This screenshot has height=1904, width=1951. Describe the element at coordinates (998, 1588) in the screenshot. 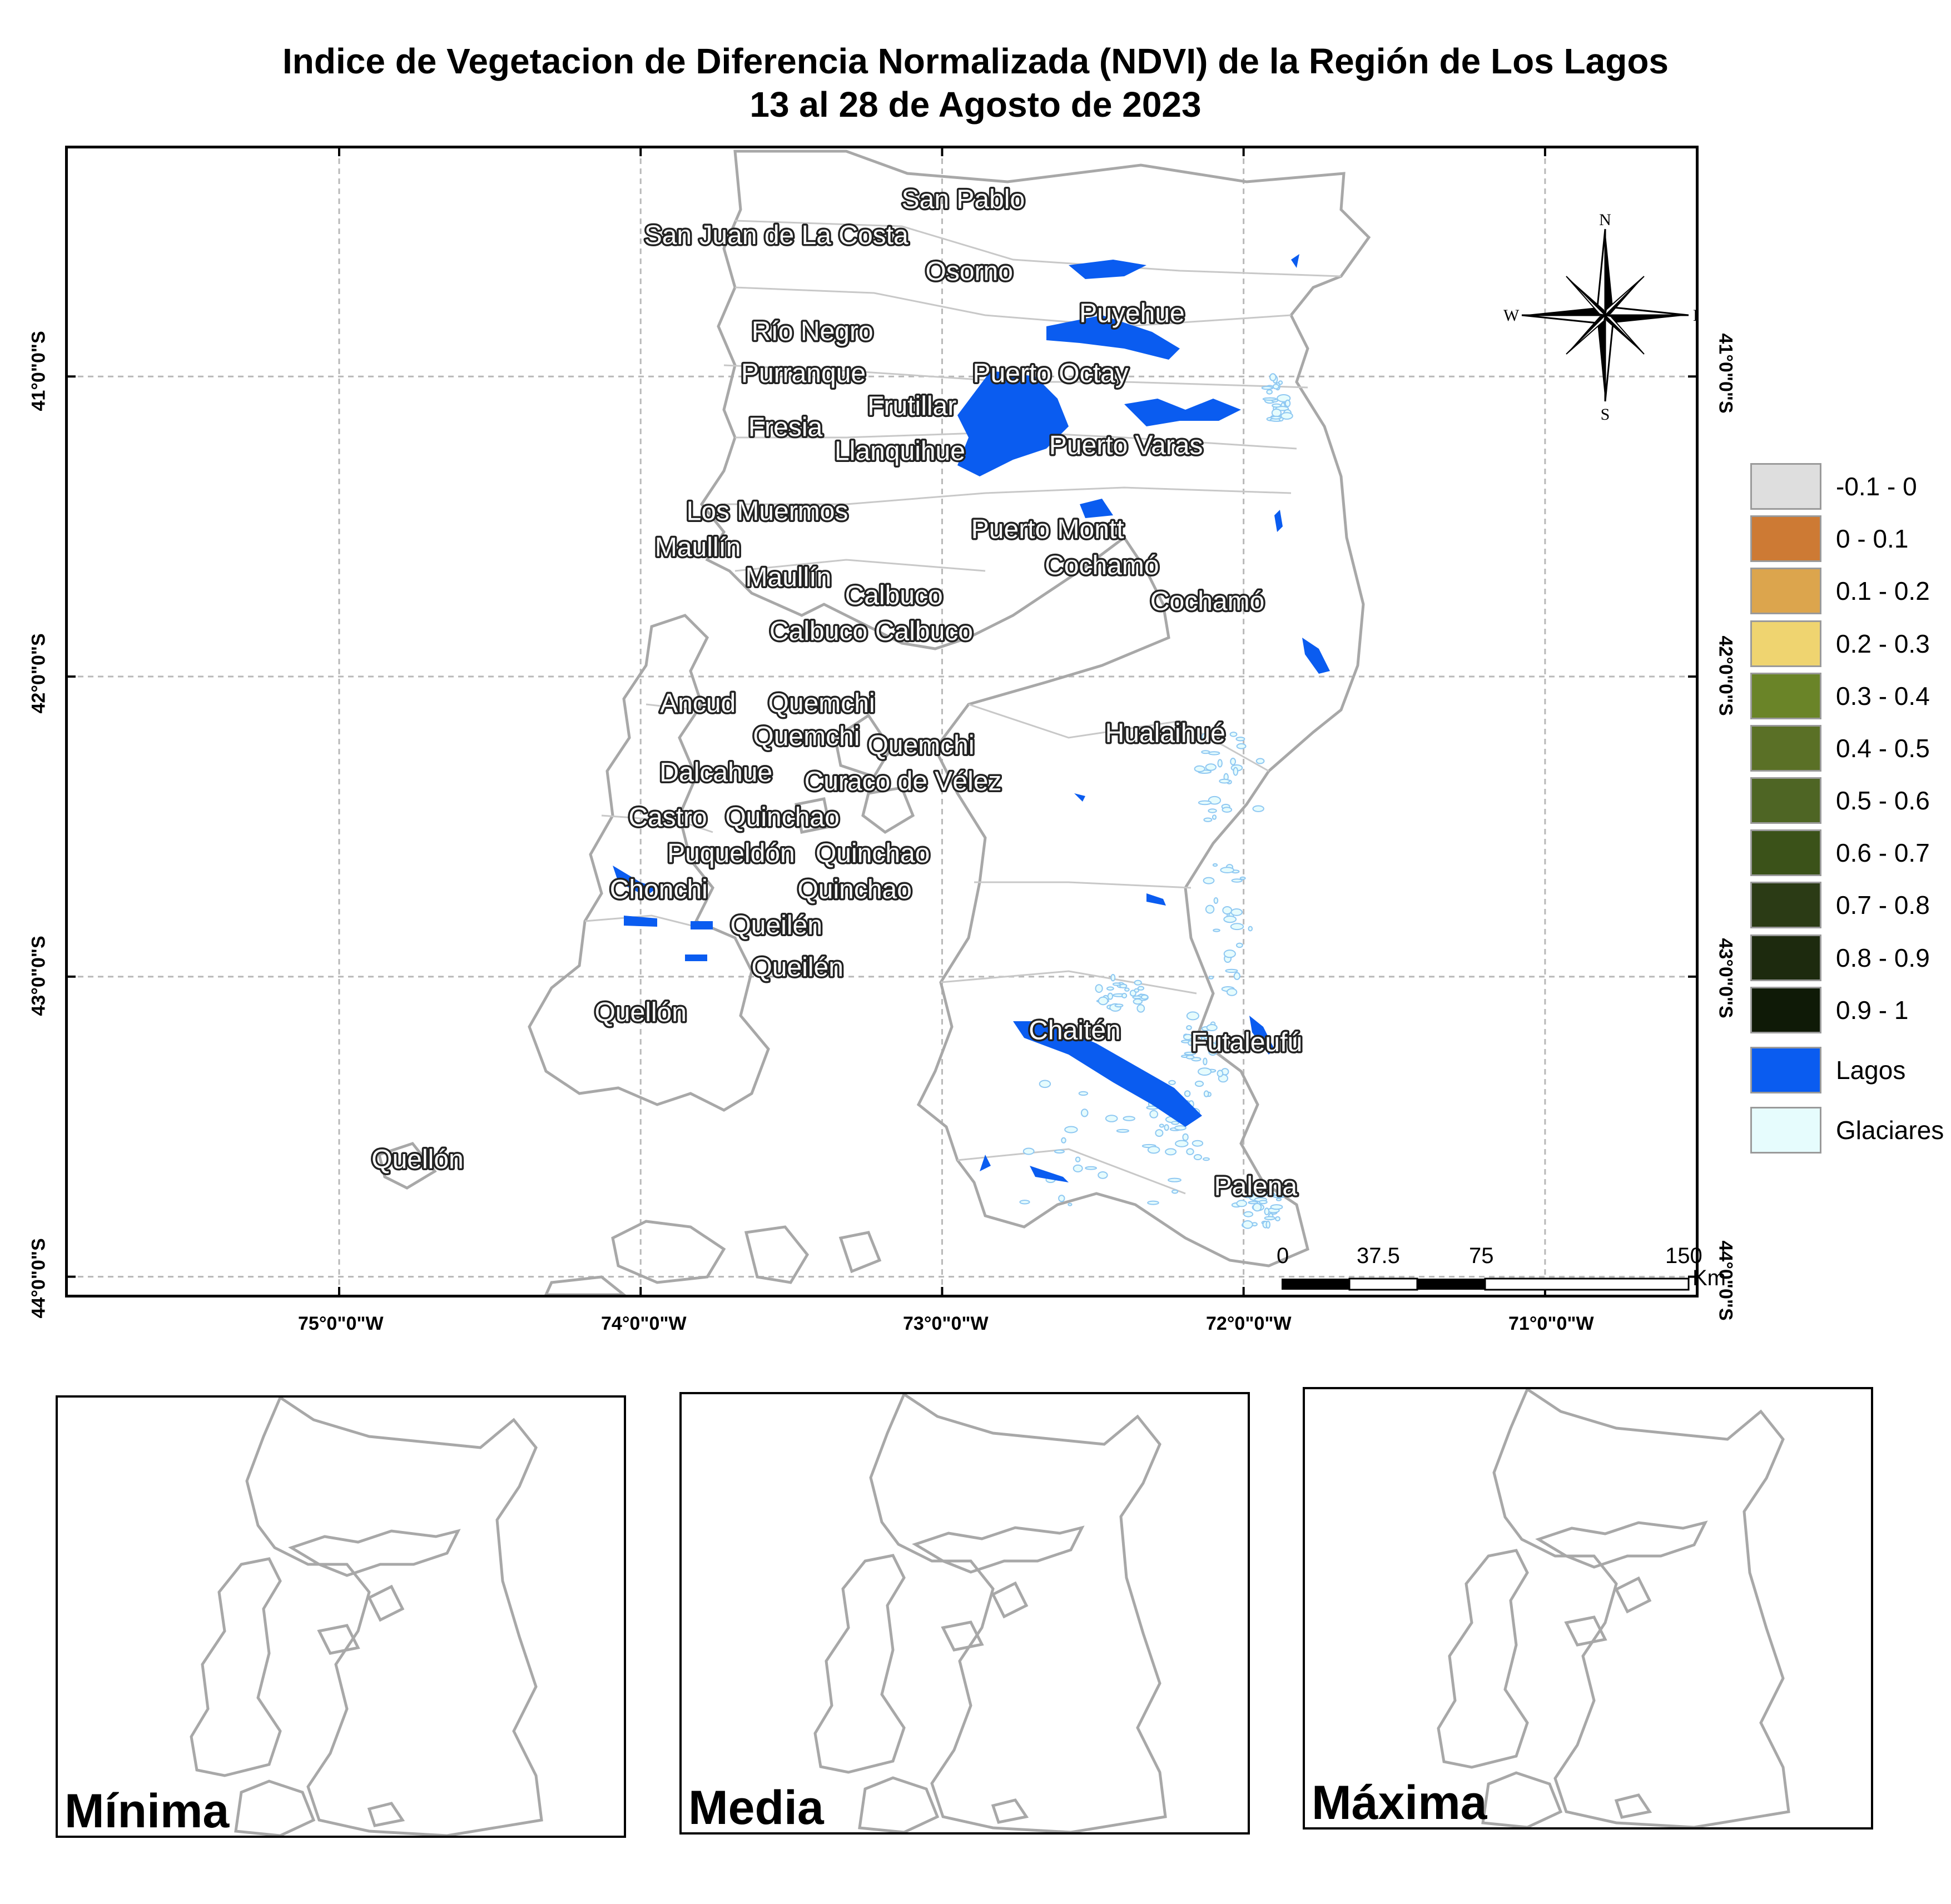

I see `inset-reloncavi-outline` at that location.